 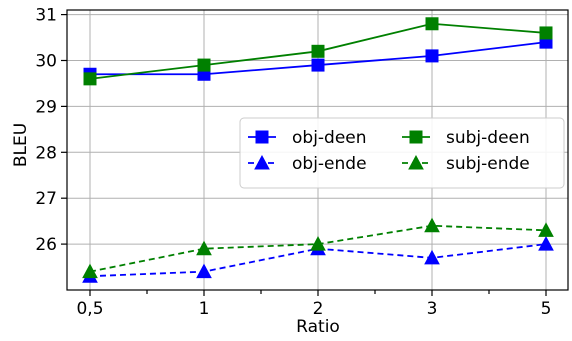 I want to click on y-axis-title: BLEU, so click(x=21, y=145).